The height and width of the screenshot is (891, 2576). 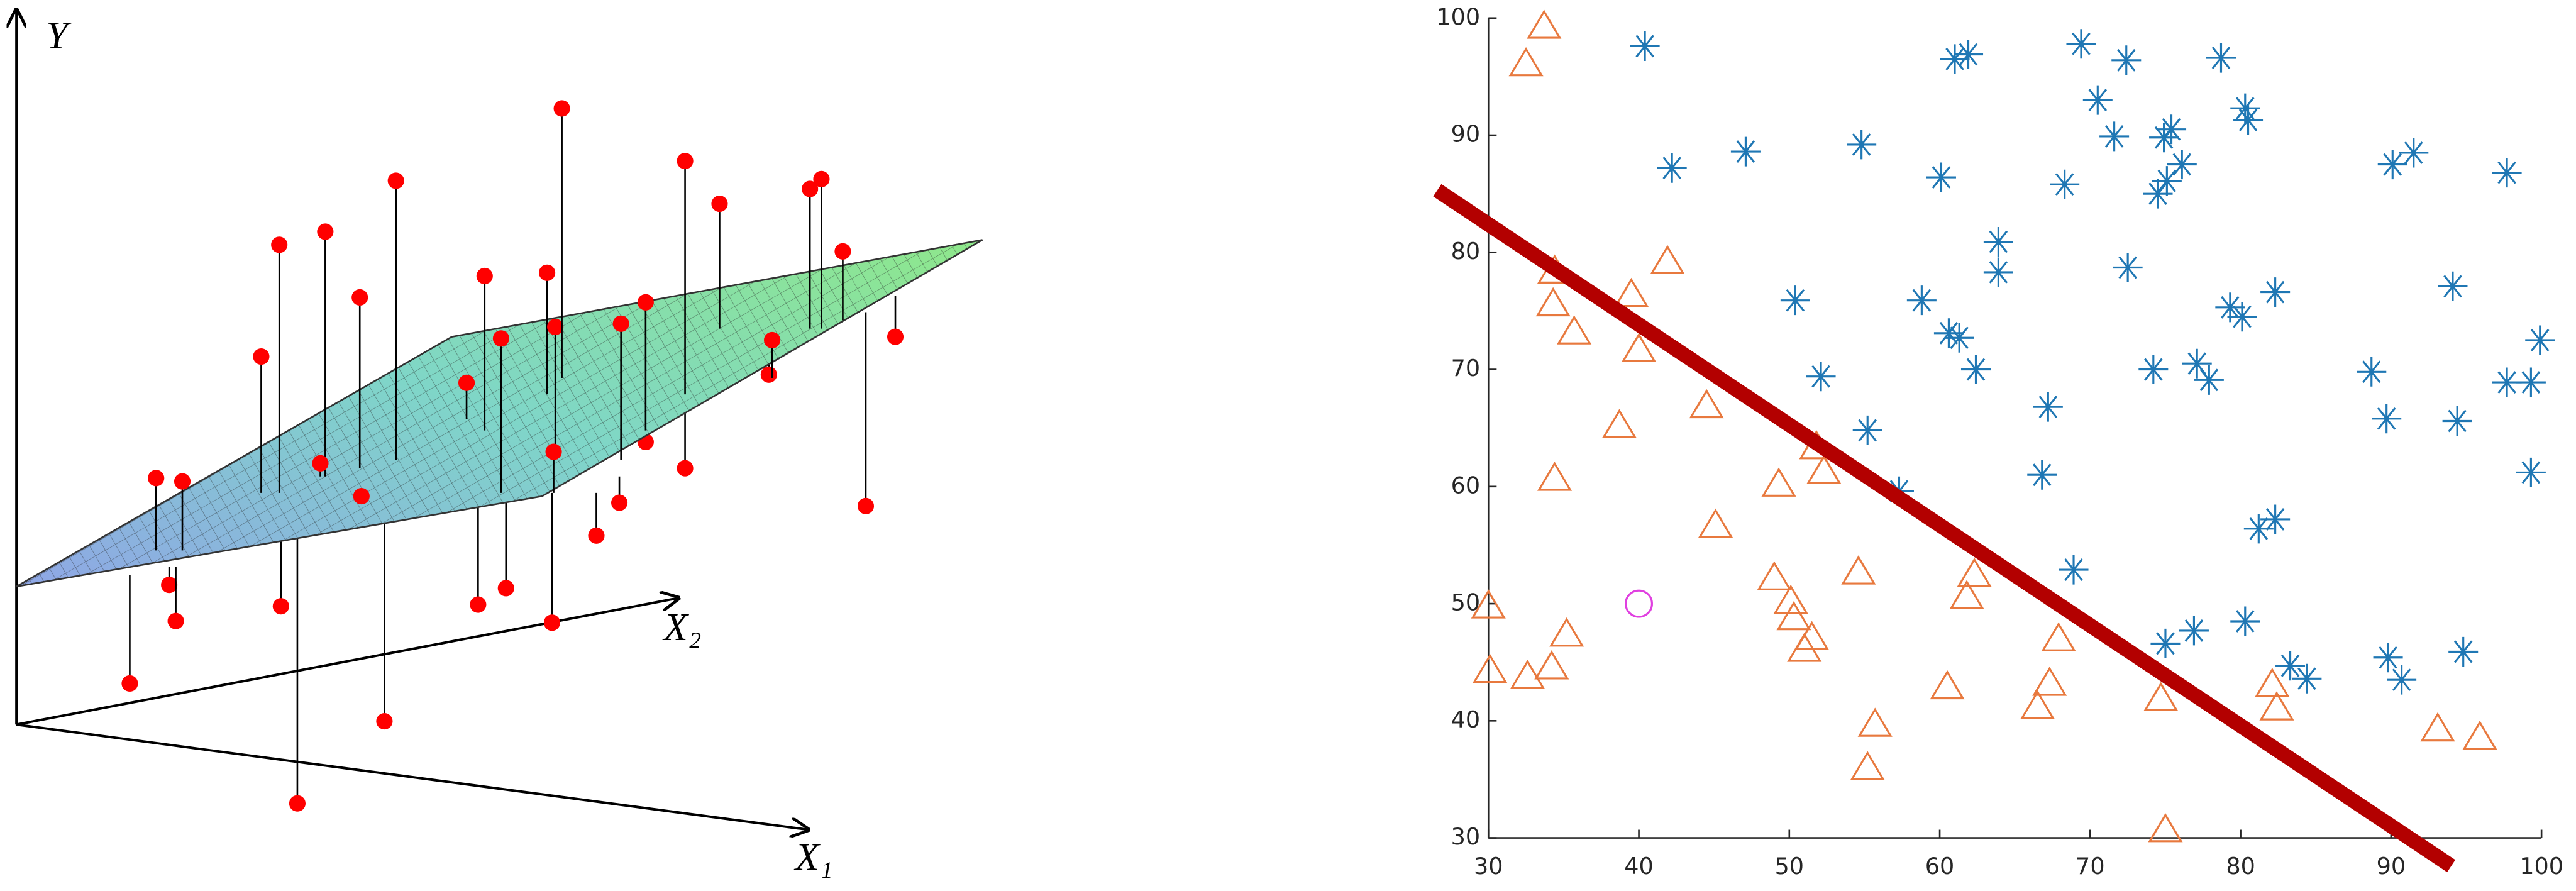 I want to click on y-label: Y, so click(x=59, y=35).